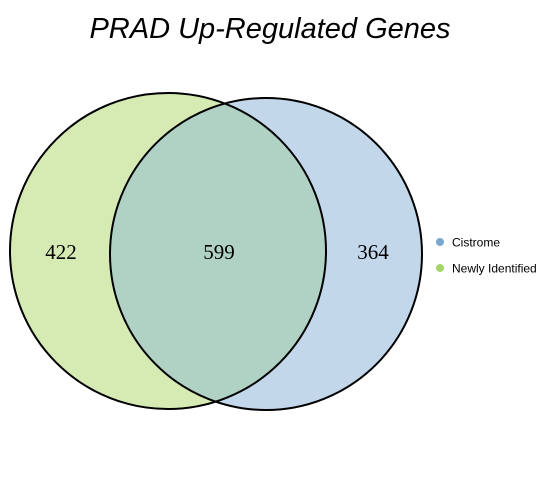 The image size is (540, 480). Describe the element at coordinates (440, 242) in the screenshot. I see `legend-key-cistrome` at that location.